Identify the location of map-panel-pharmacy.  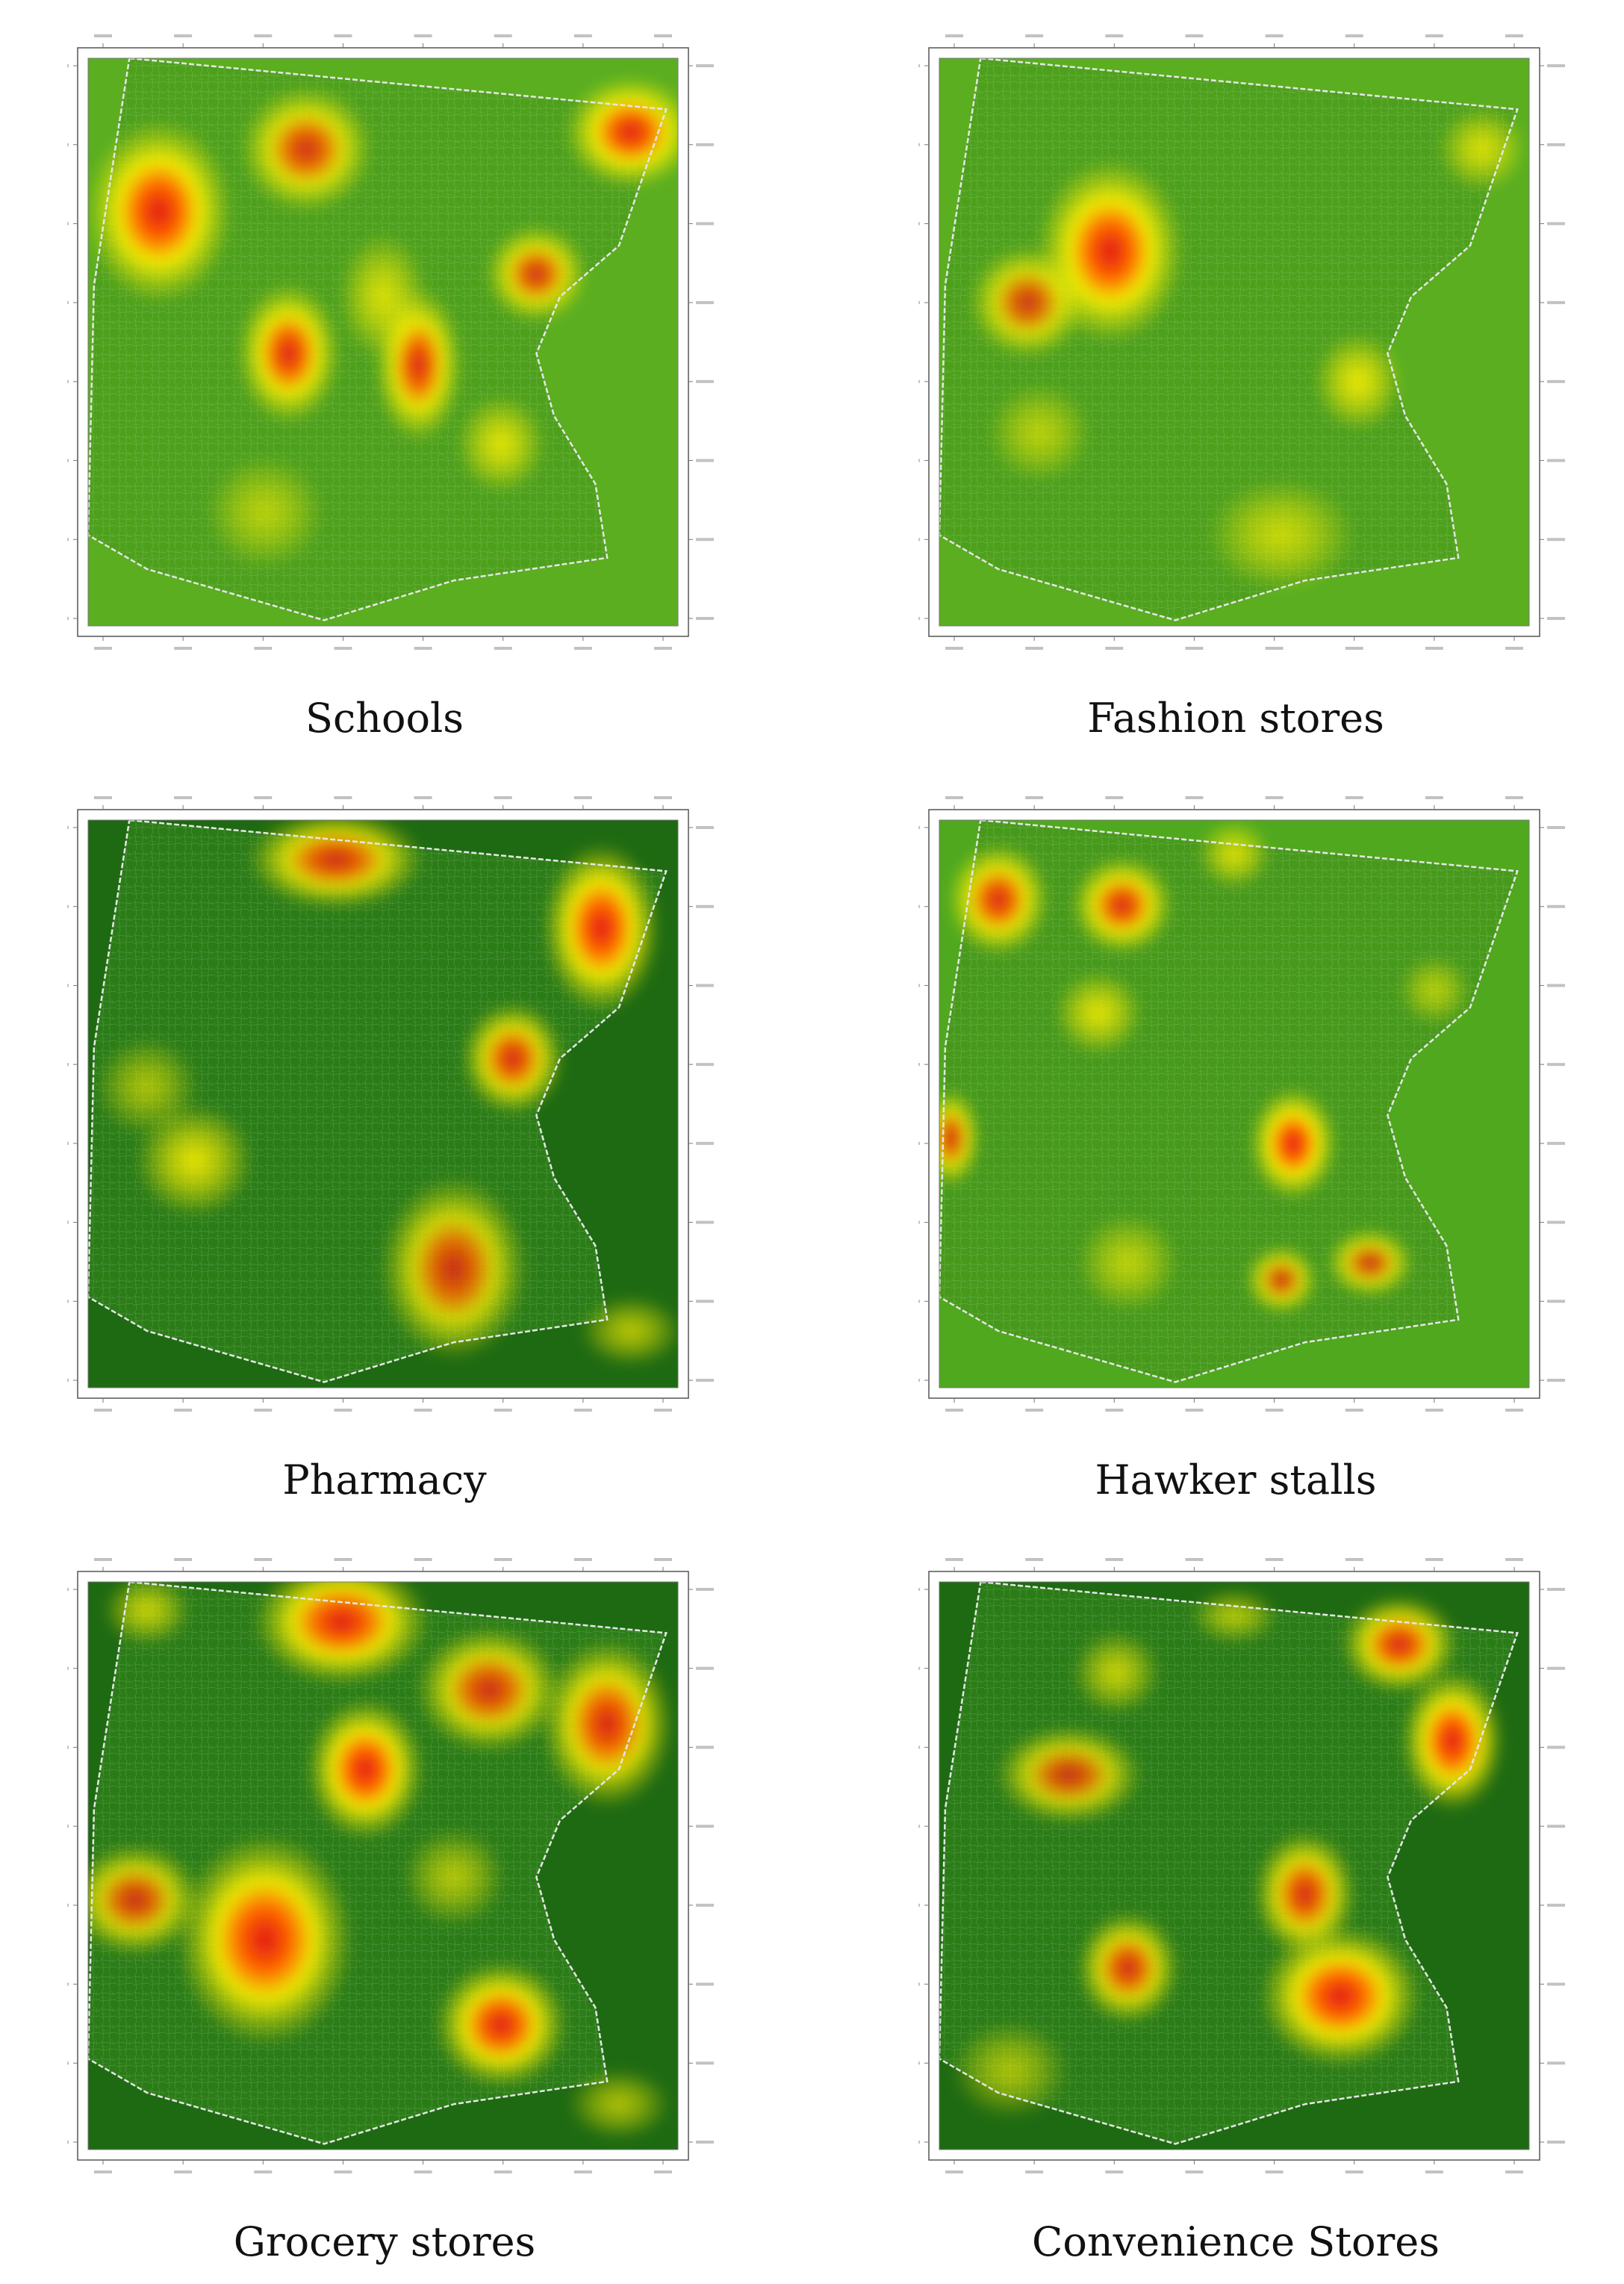
(403, 1109).